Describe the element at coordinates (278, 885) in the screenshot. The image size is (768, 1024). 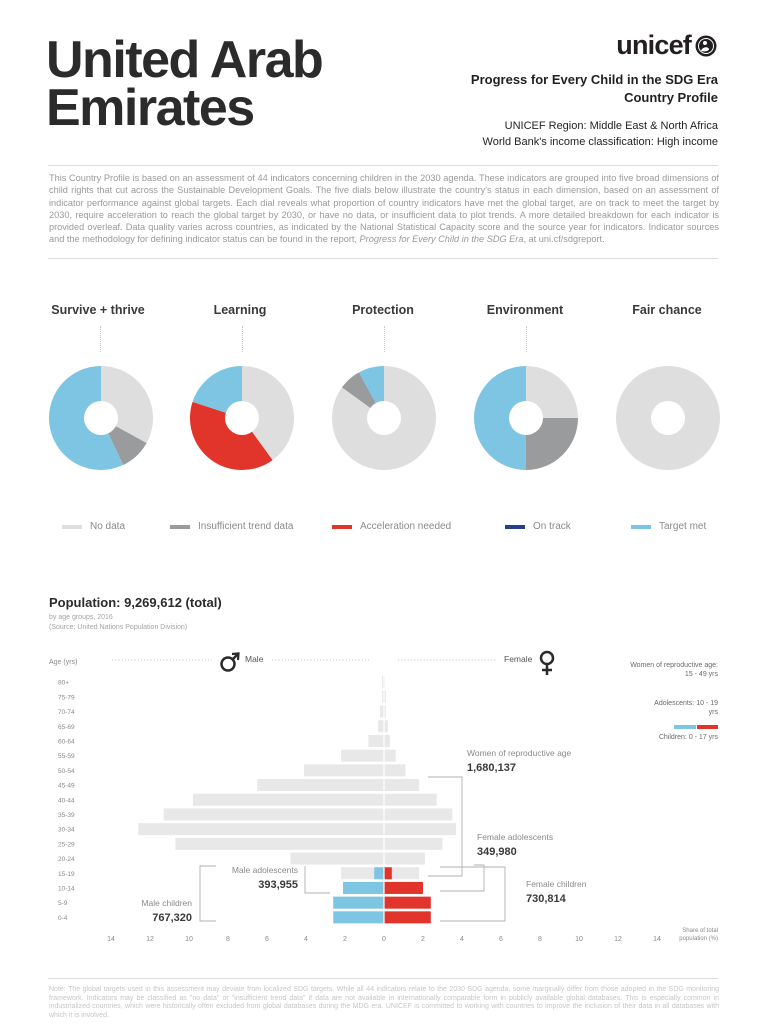
I see `annotation-male-adolescents-value: 393,955` at that location.